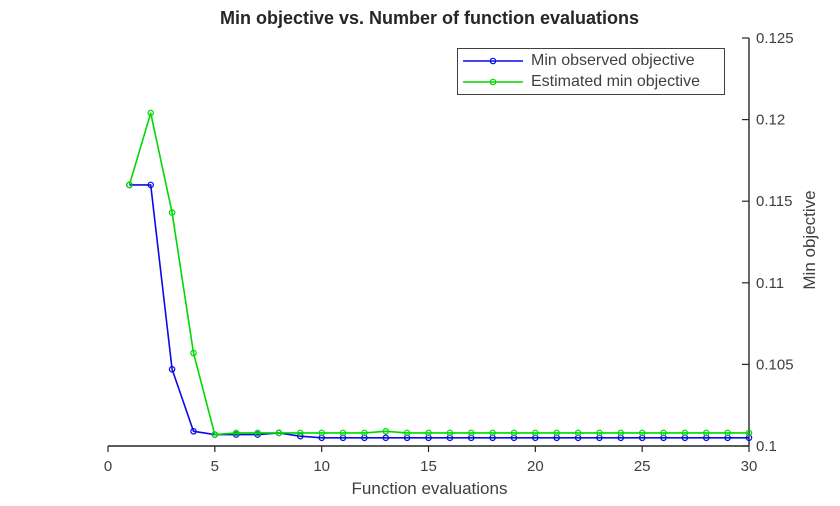 The height and width of the screenshot is (506, 840). I want to click on x-tick-label: 25, so click(642, 466).